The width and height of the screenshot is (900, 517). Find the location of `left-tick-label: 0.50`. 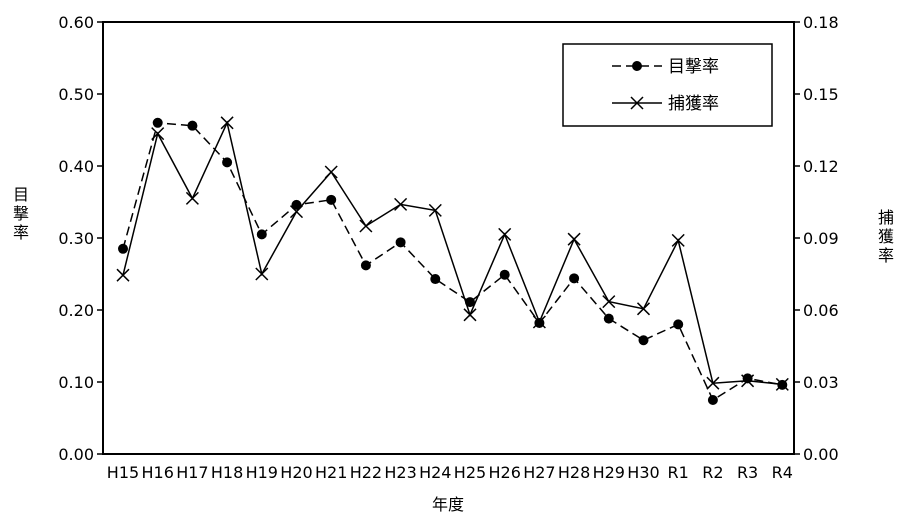

left-tick-label: 0.50 is located at coordinates (76, 94).